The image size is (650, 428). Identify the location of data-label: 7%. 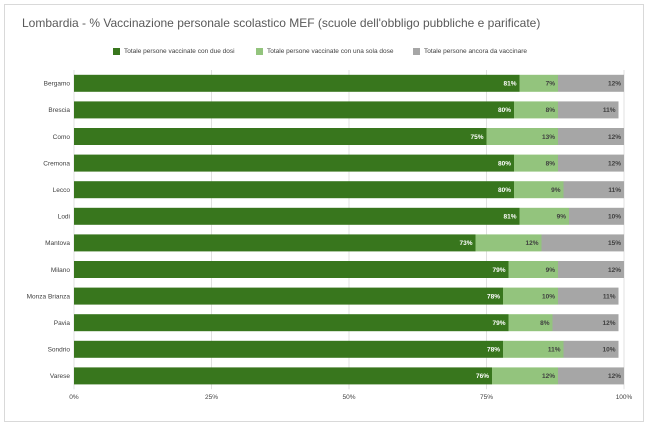
(551, 84).